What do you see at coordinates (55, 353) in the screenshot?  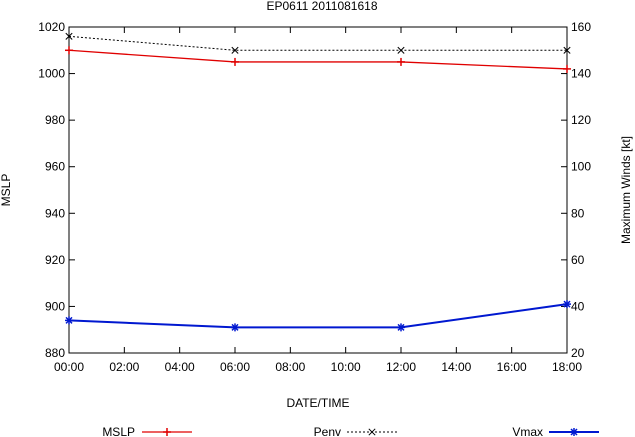 I see `left-tick-label: 880` at bounding box center [55, 353].